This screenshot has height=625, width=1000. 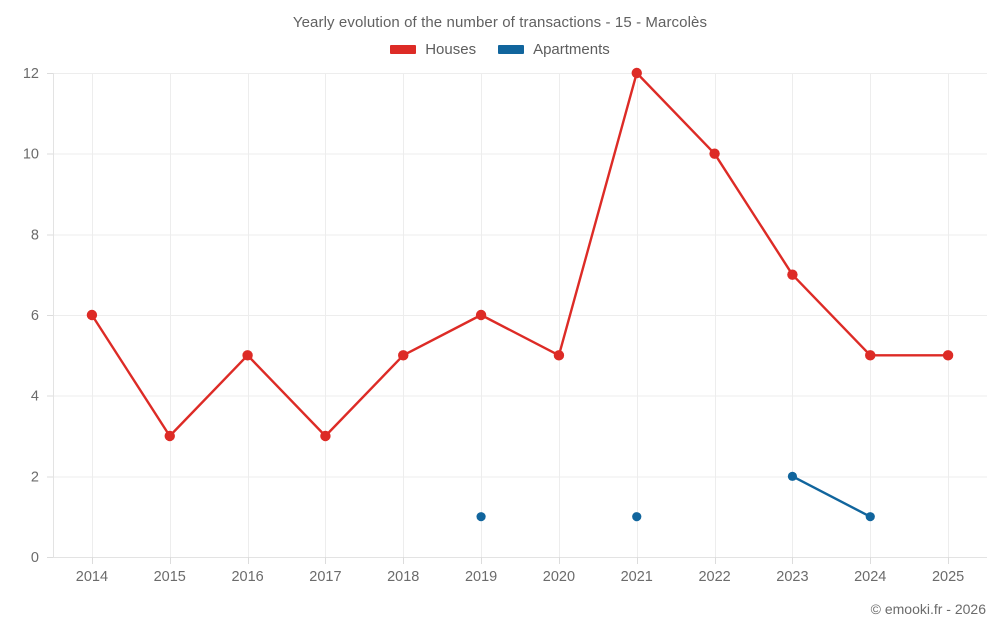 I want to click on y-tick-label: 0, so click(x=35, y=558).